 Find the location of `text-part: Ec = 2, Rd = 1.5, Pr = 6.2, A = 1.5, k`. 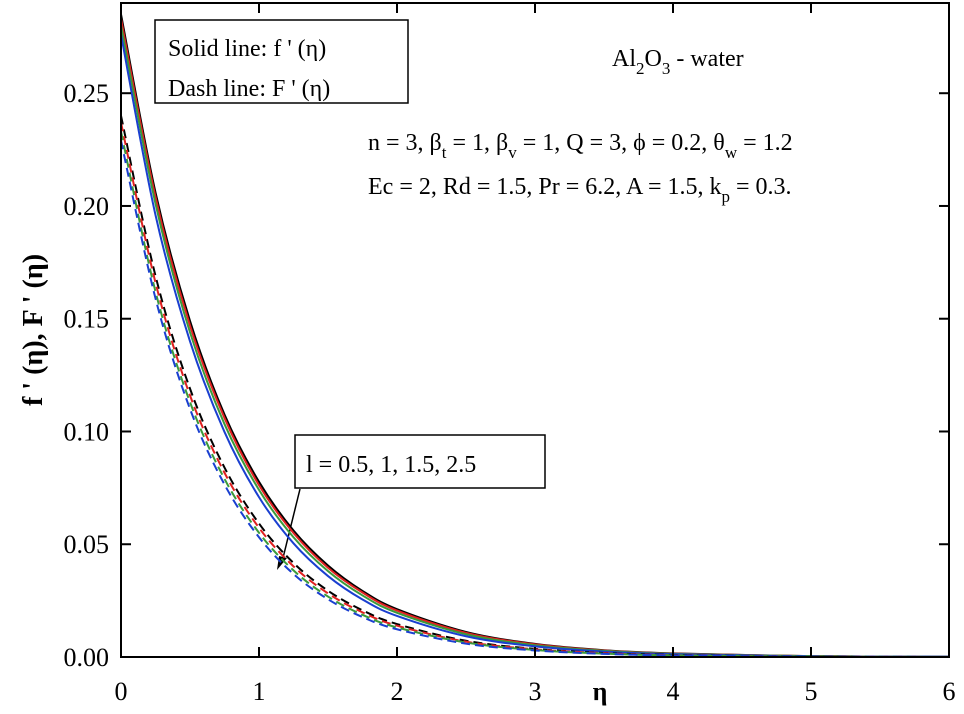

text-part: Ec = 2, Rd = 1.5, Pr = 6.2, A = 1.5, k is located at coordinates (544, 187).